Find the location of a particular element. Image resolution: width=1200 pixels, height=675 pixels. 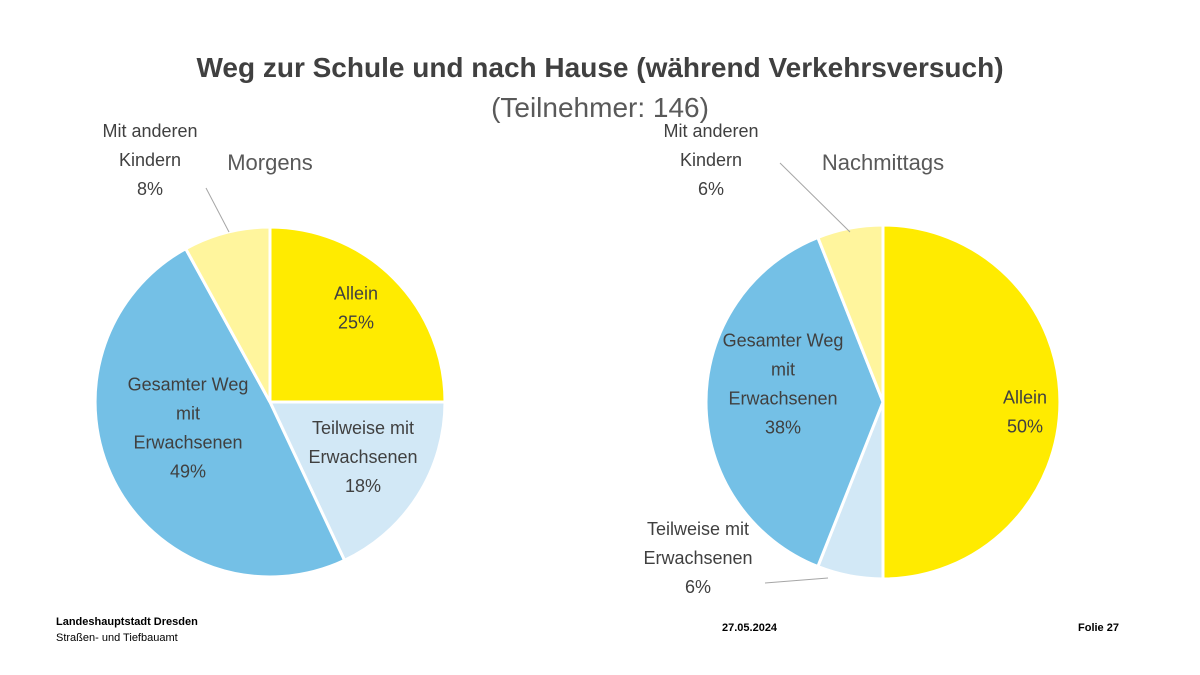

data-label-value: 8% is located at coordinates (150, 189).